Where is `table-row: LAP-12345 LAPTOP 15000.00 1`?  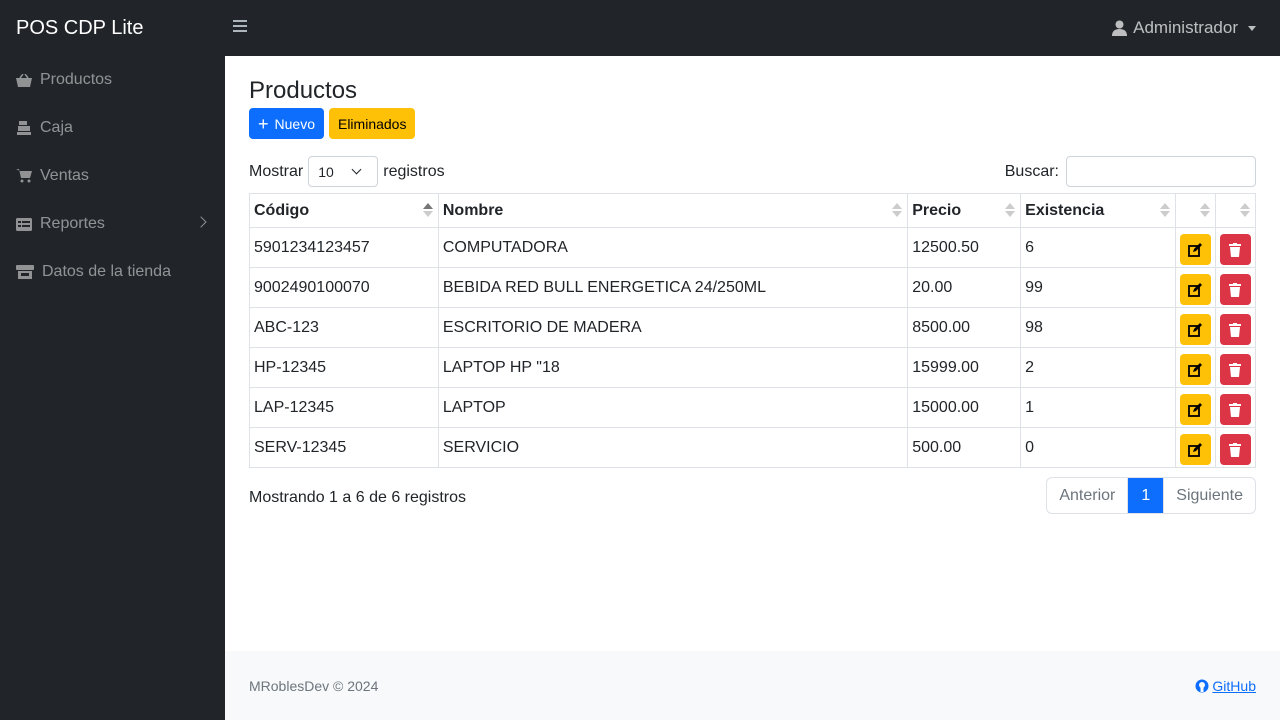 table-row: LAP-12345 LAPTOP 15000.00 1 is located at coordinates (753, 407).